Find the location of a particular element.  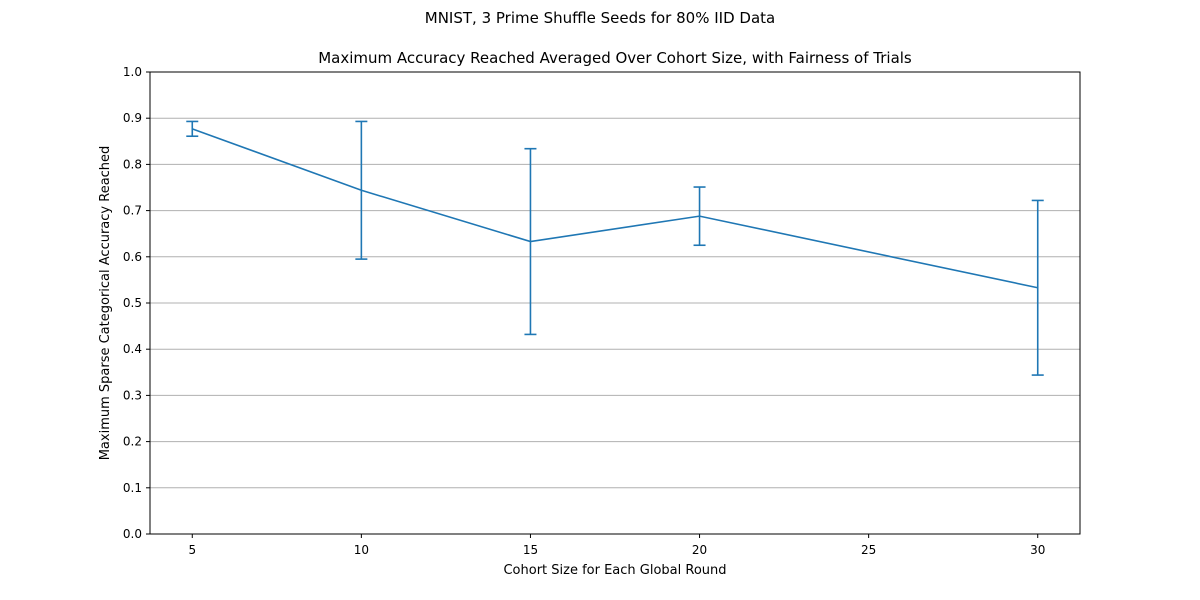

y-tick-label: 1.0 is located at coordinates (132, 72).